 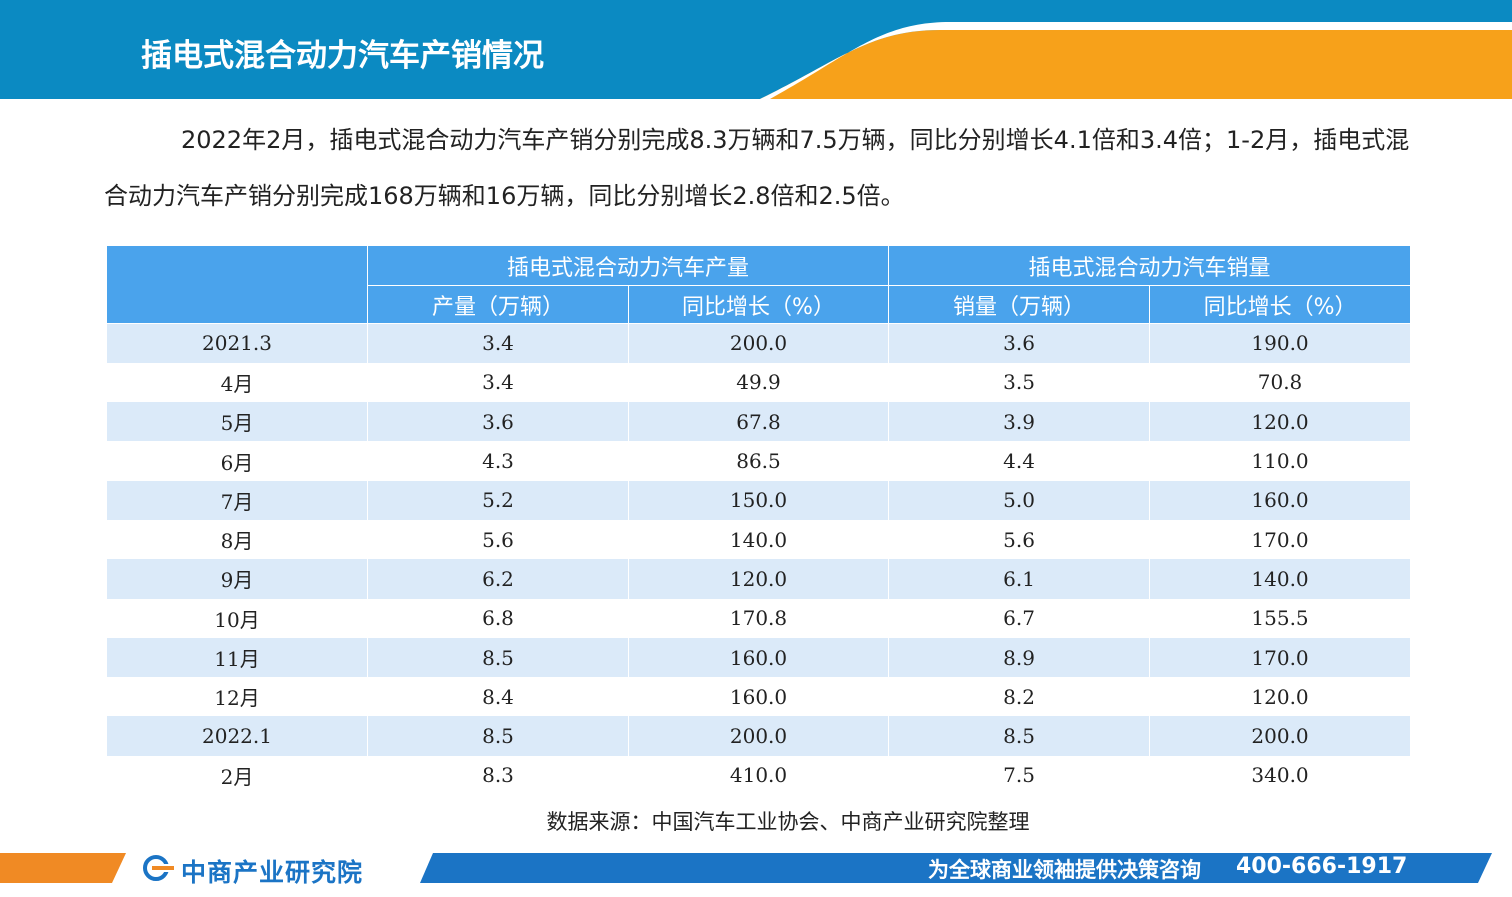 What do you see at coordinates (1019, 461) in the screenshot?
I see `cell-sales: 4.4` at bounding box center [1019, 461].